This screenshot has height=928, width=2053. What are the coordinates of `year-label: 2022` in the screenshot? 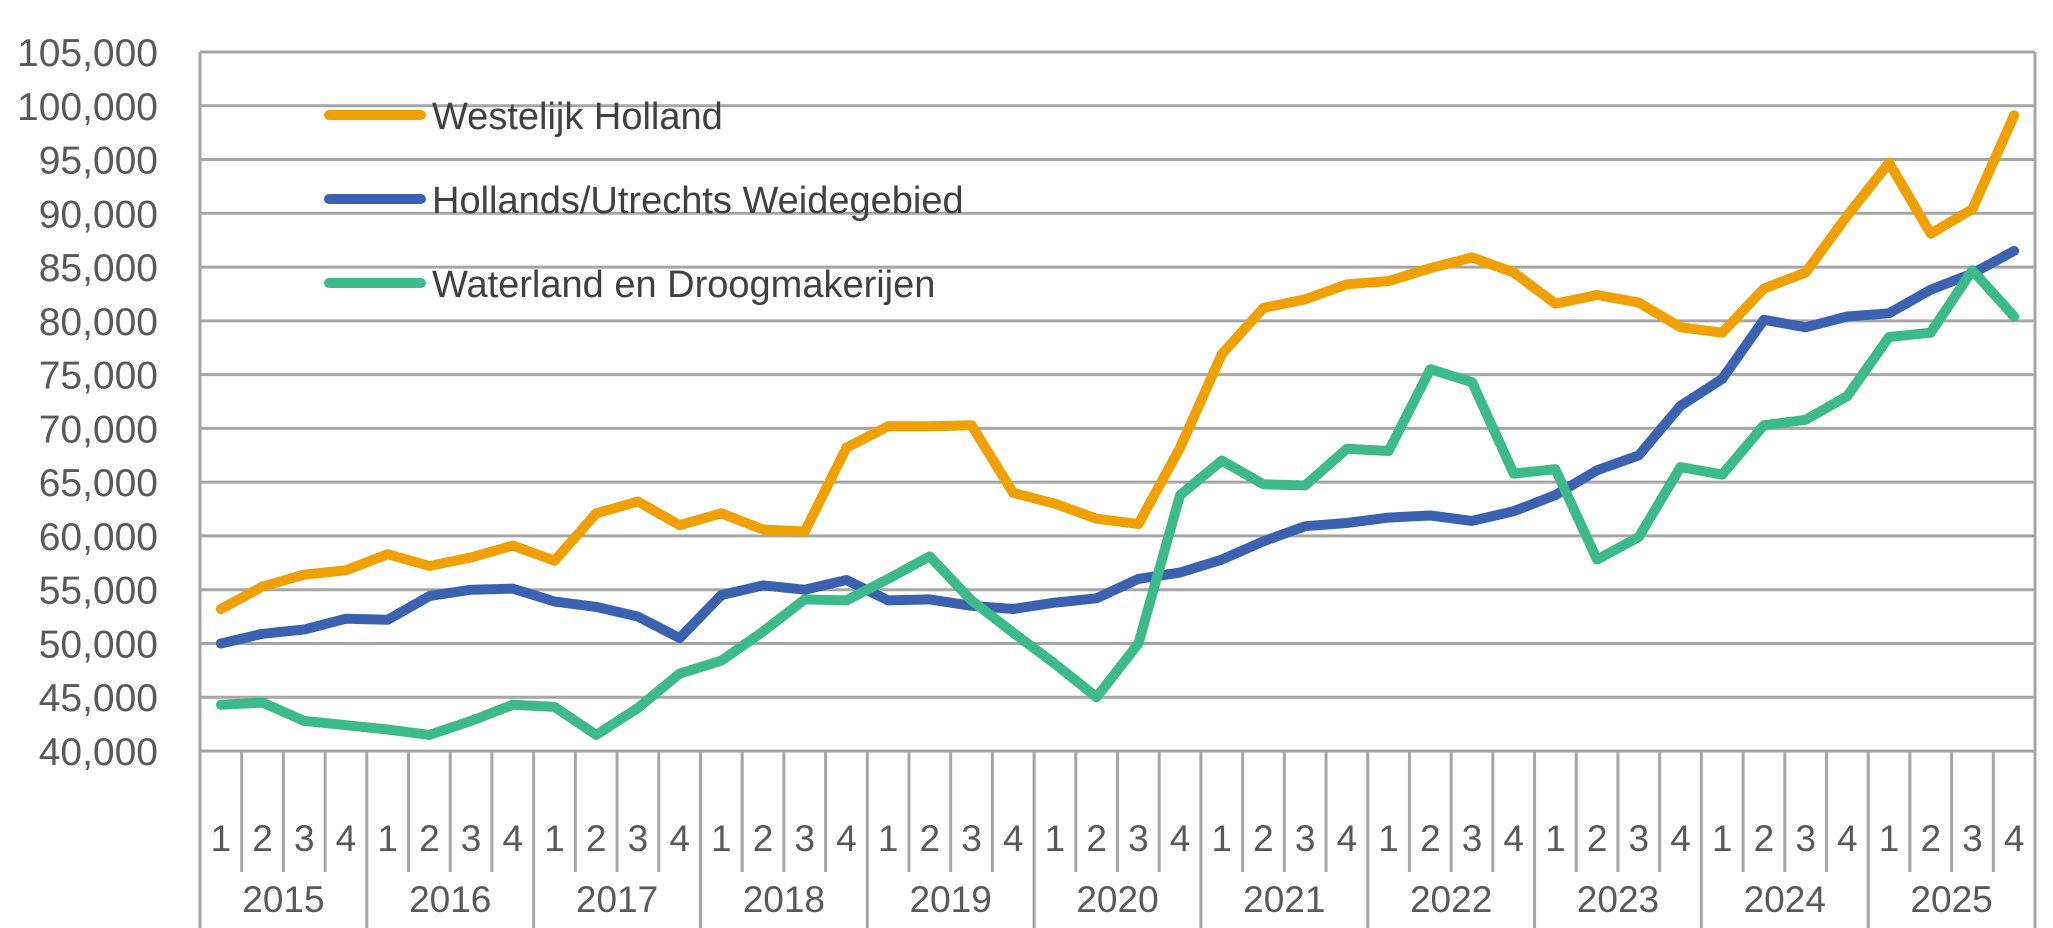 It's located at (1451, 899).